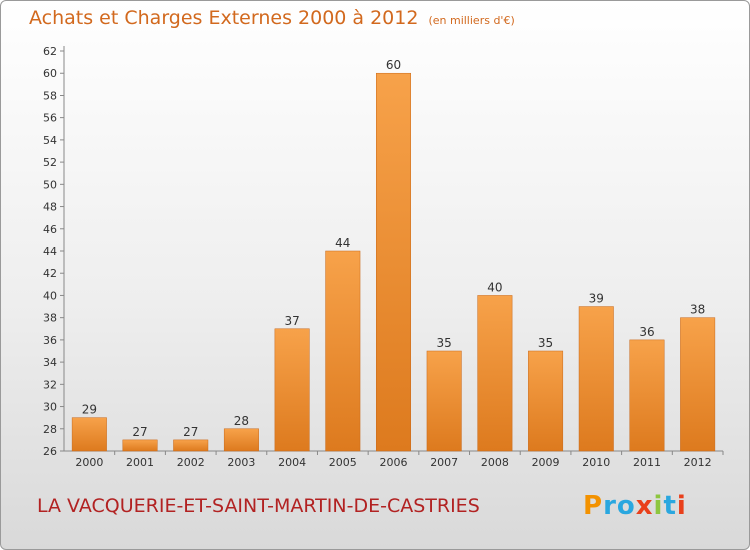  Describe the element at coordinates (647, 395) in the screenshot. I see `bar-2011` at that location.